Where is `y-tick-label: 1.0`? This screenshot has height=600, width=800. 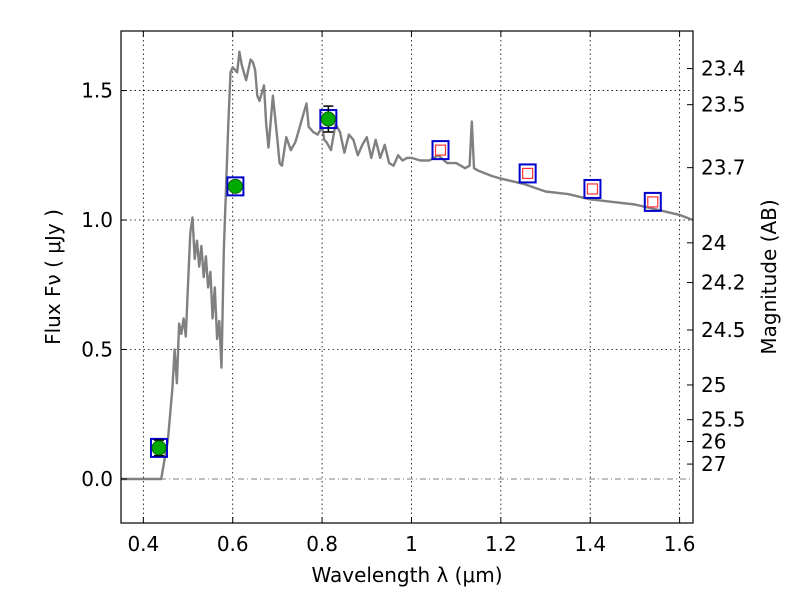 y-tick-label: 1.0 is located at coordinates (97, 220).